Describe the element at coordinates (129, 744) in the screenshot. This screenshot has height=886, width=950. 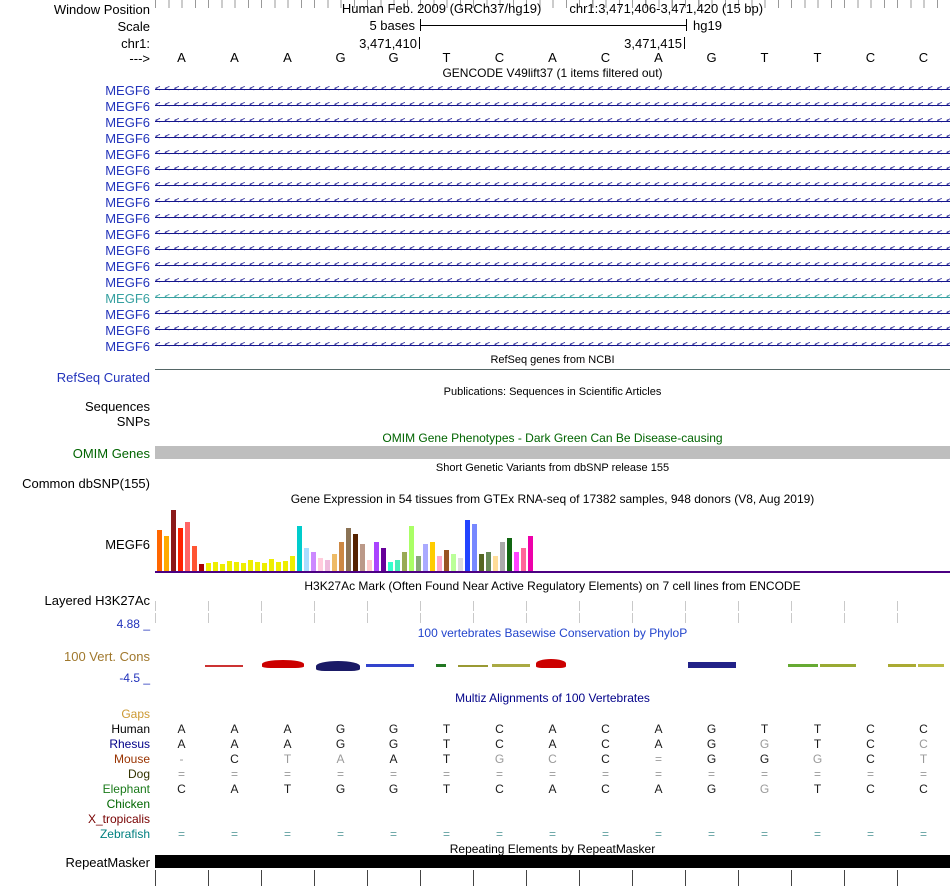
I see `multiz-species-label: Rhesus` at that location.